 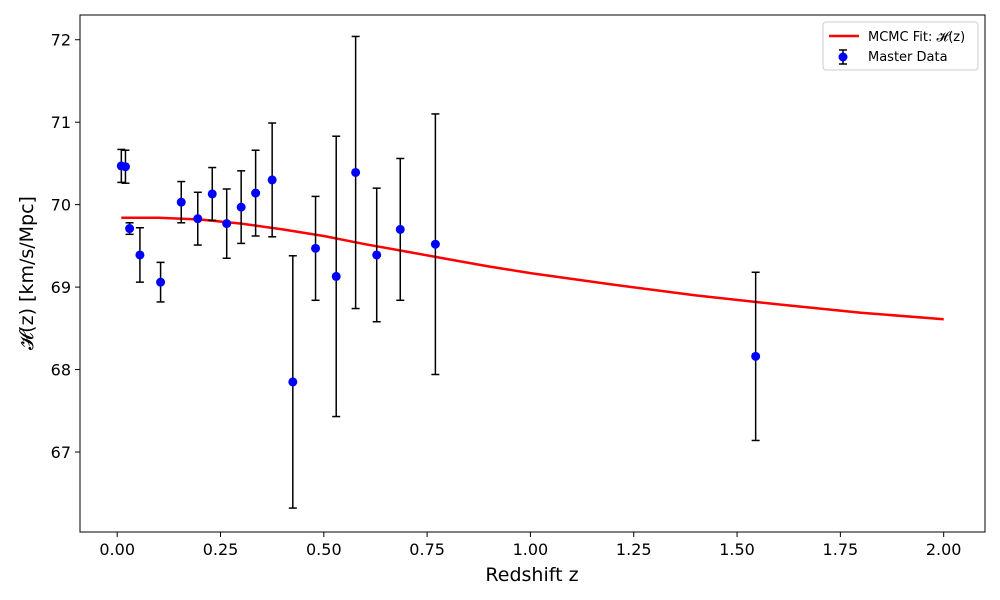 What do you see at coordinates (61, 452) in the screenshot?
I see `y-tick-label: 67` at bounding box center [61, 452].